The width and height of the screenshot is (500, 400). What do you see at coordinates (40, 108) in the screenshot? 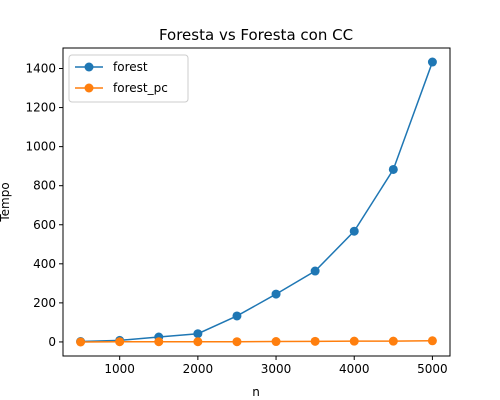
I see `y-tick-label: 1200` at bounding box center [40, 108].